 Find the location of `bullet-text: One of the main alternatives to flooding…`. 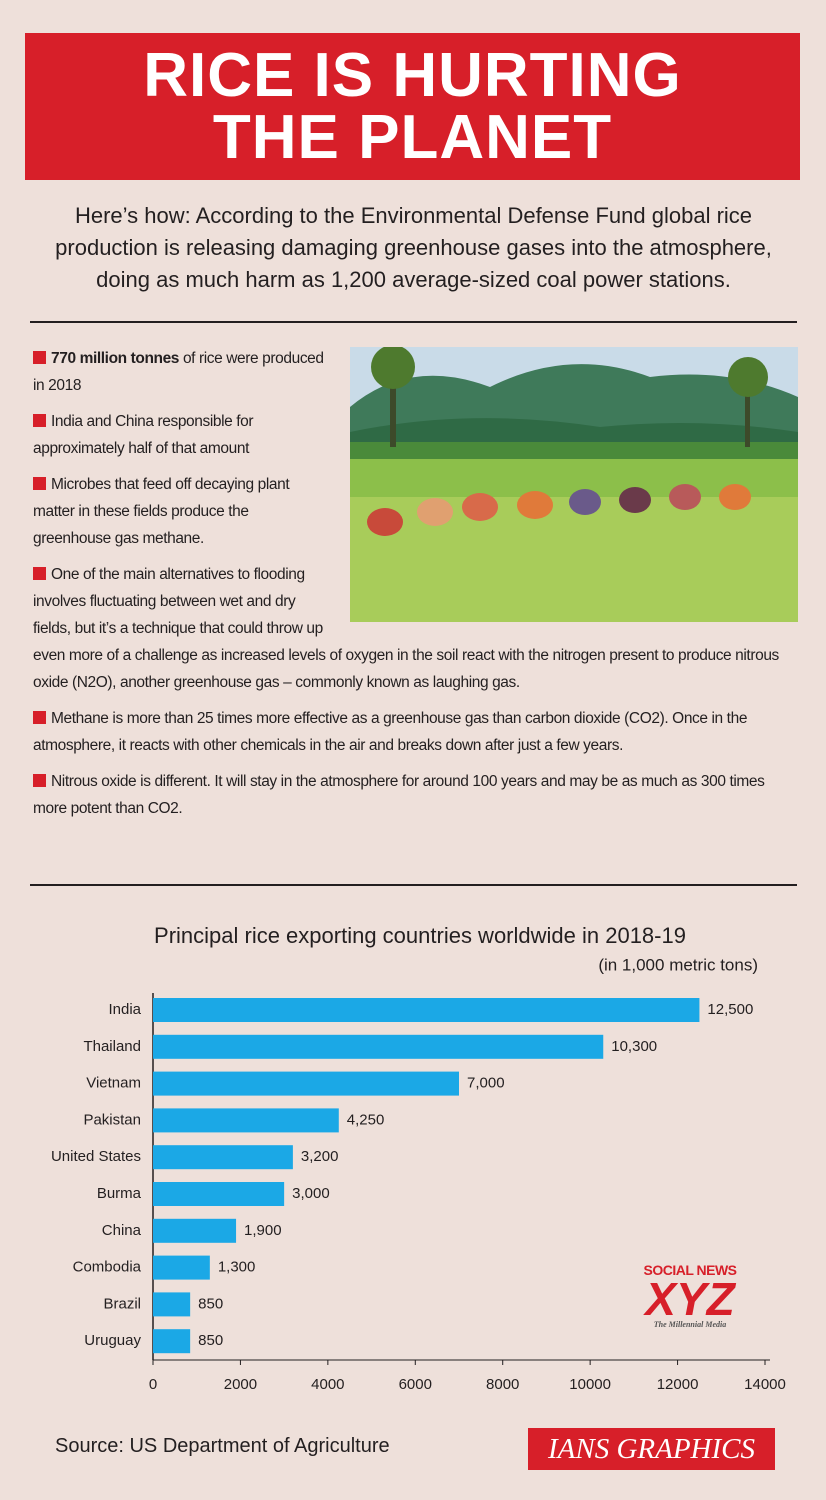

bullet-text: One of the main alternatives to flooding… is located at coordinates (406, 628).